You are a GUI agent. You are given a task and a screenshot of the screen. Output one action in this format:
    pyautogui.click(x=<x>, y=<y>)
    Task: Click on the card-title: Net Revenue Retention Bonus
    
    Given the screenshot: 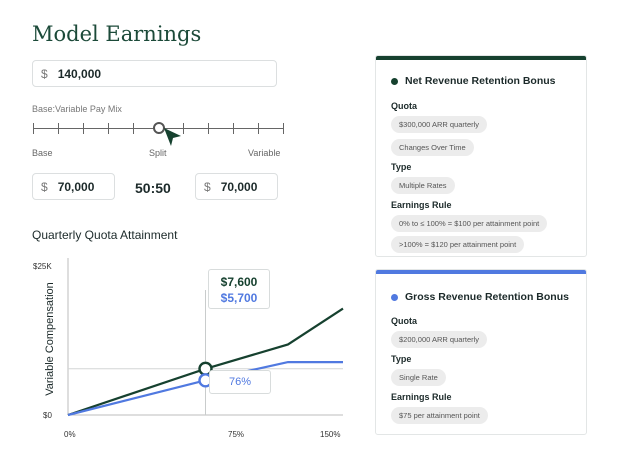 What is the action you would take?
    pyautogui.click(x=473, y=81)
    